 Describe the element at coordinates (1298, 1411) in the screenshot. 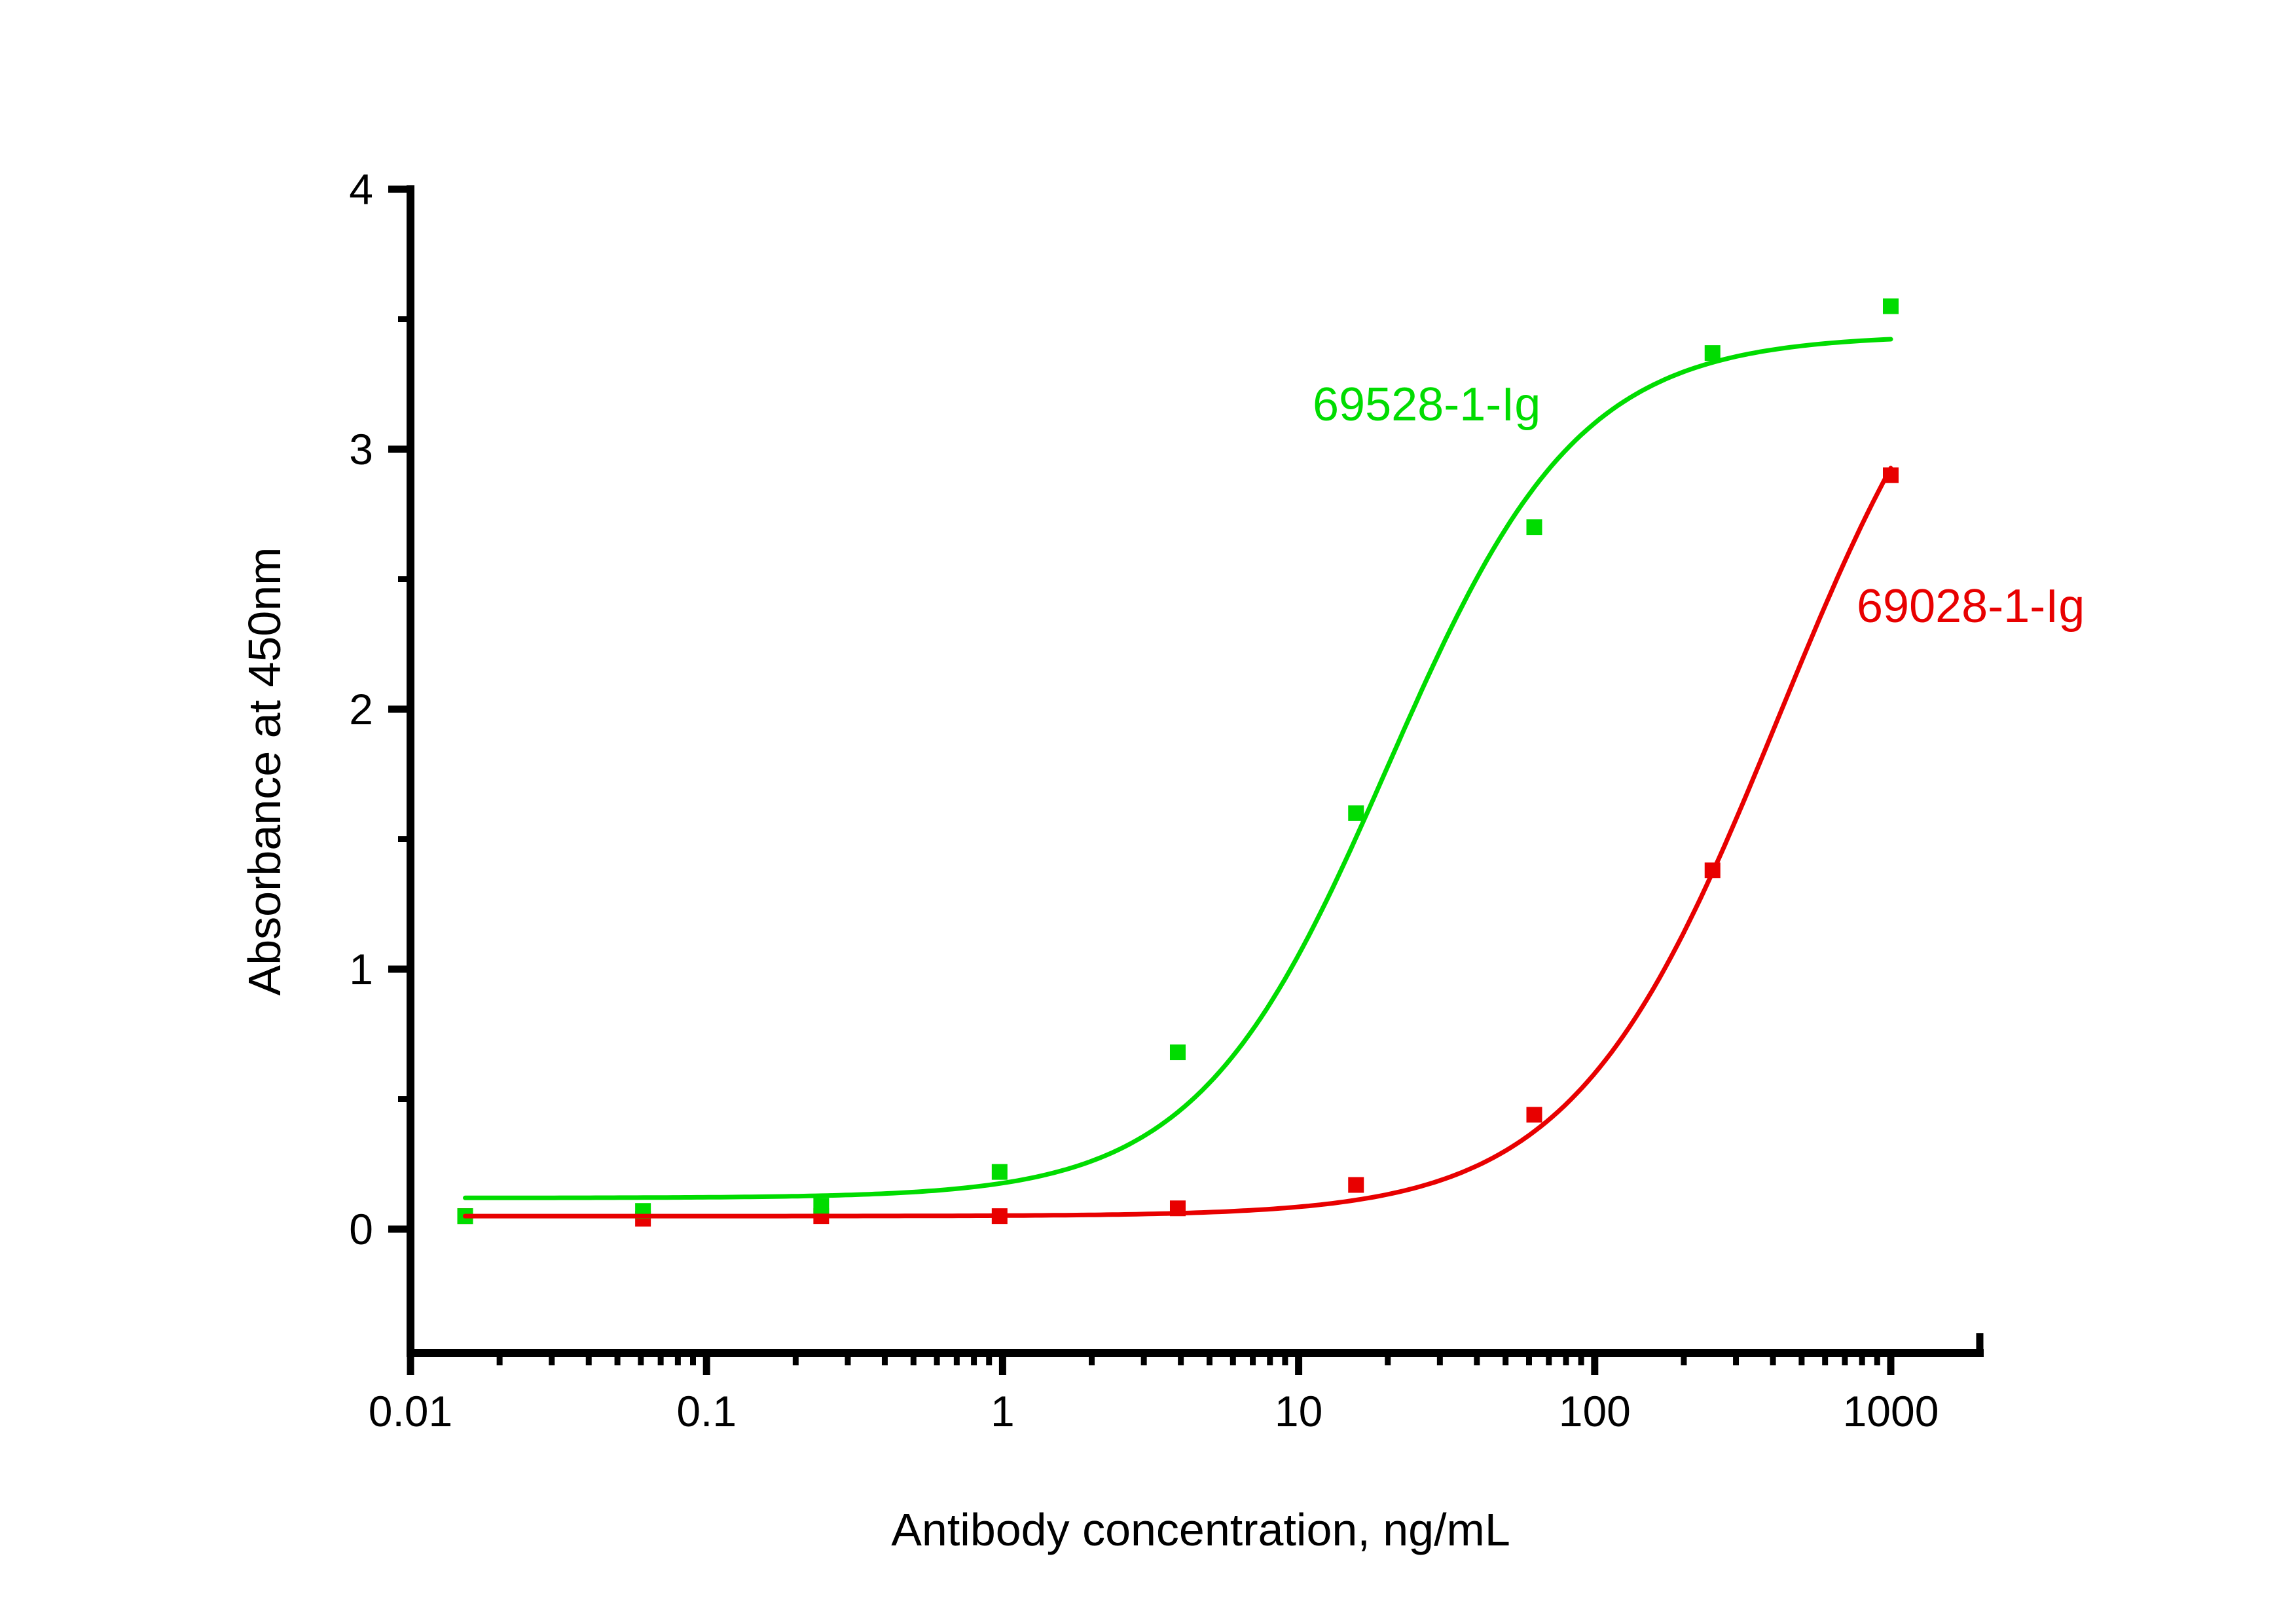

I see `x-tick-label: 10` at that location.